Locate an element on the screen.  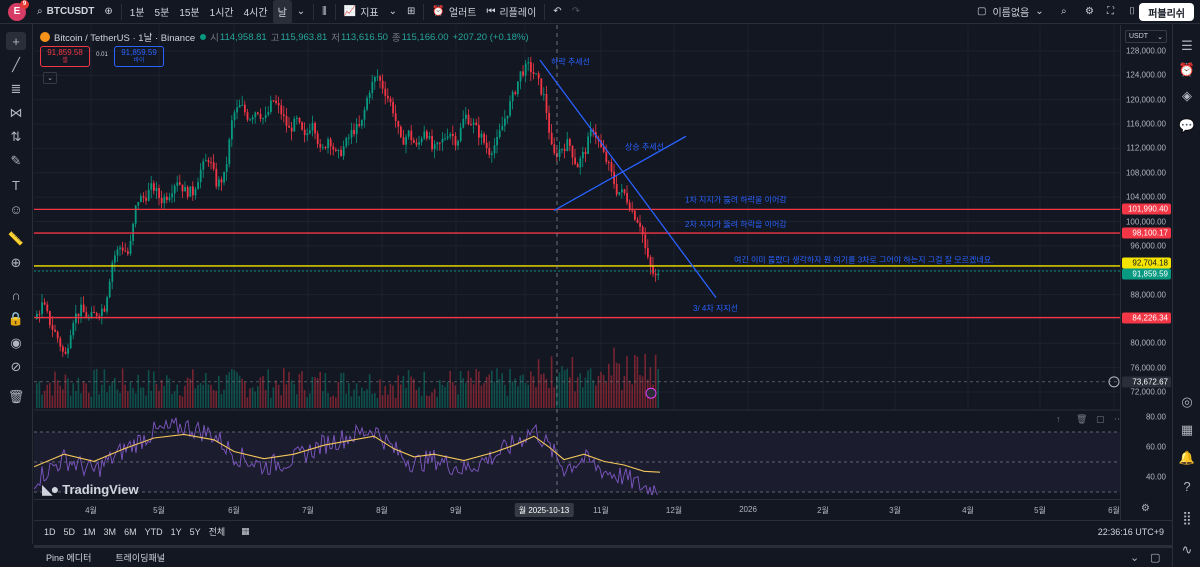
symbol-search: ⌕ BTCUSDT is located at coordinates (65, 12).